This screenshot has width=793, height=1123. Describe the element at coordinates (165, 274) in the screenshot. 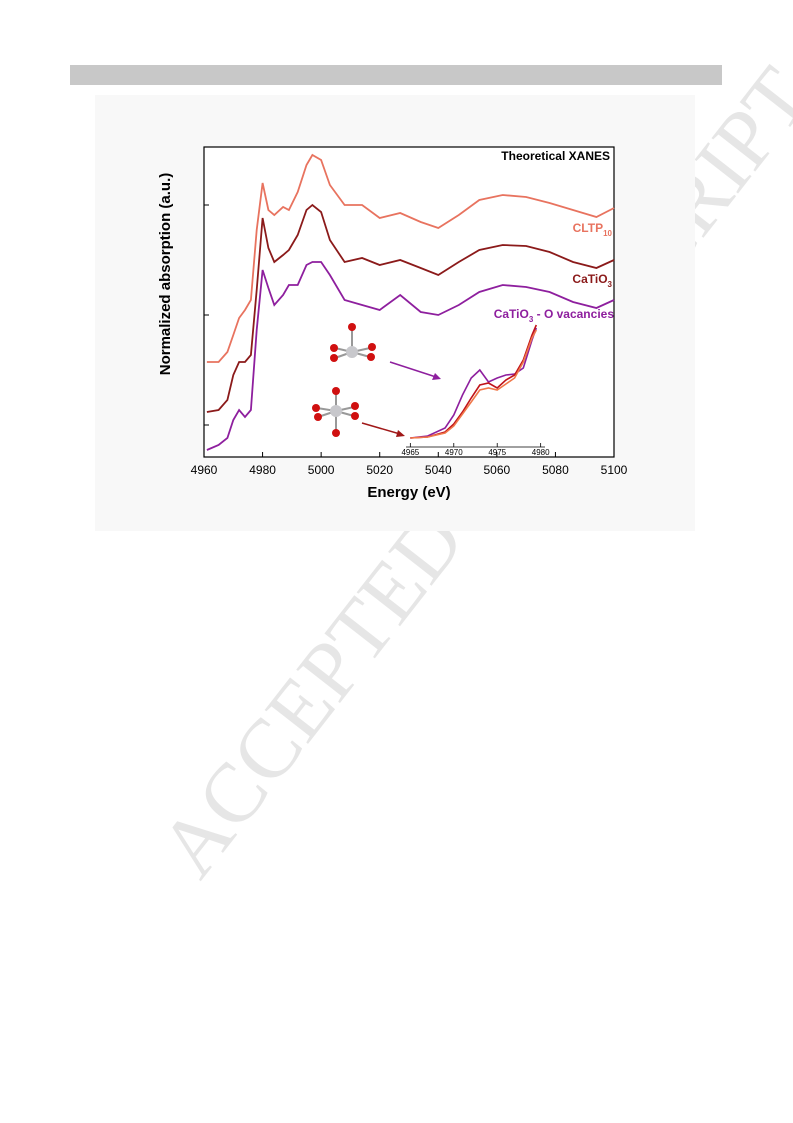

I see `y-axis-label: Normalized absorption (a.u.)` at that location.